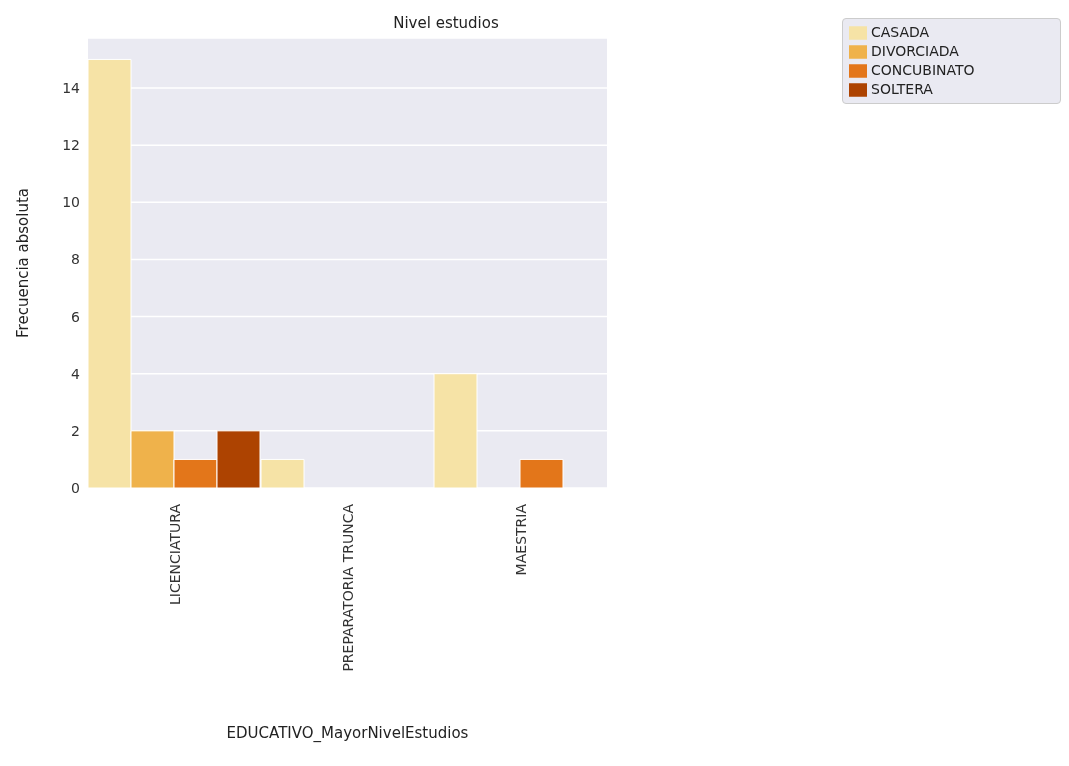 The image size is (1069, 766). What do you see at coordinates (174, 554) in the screenshot?
I see `x-tick-label: LICENCIATURA` at bounding box center [174, 554].